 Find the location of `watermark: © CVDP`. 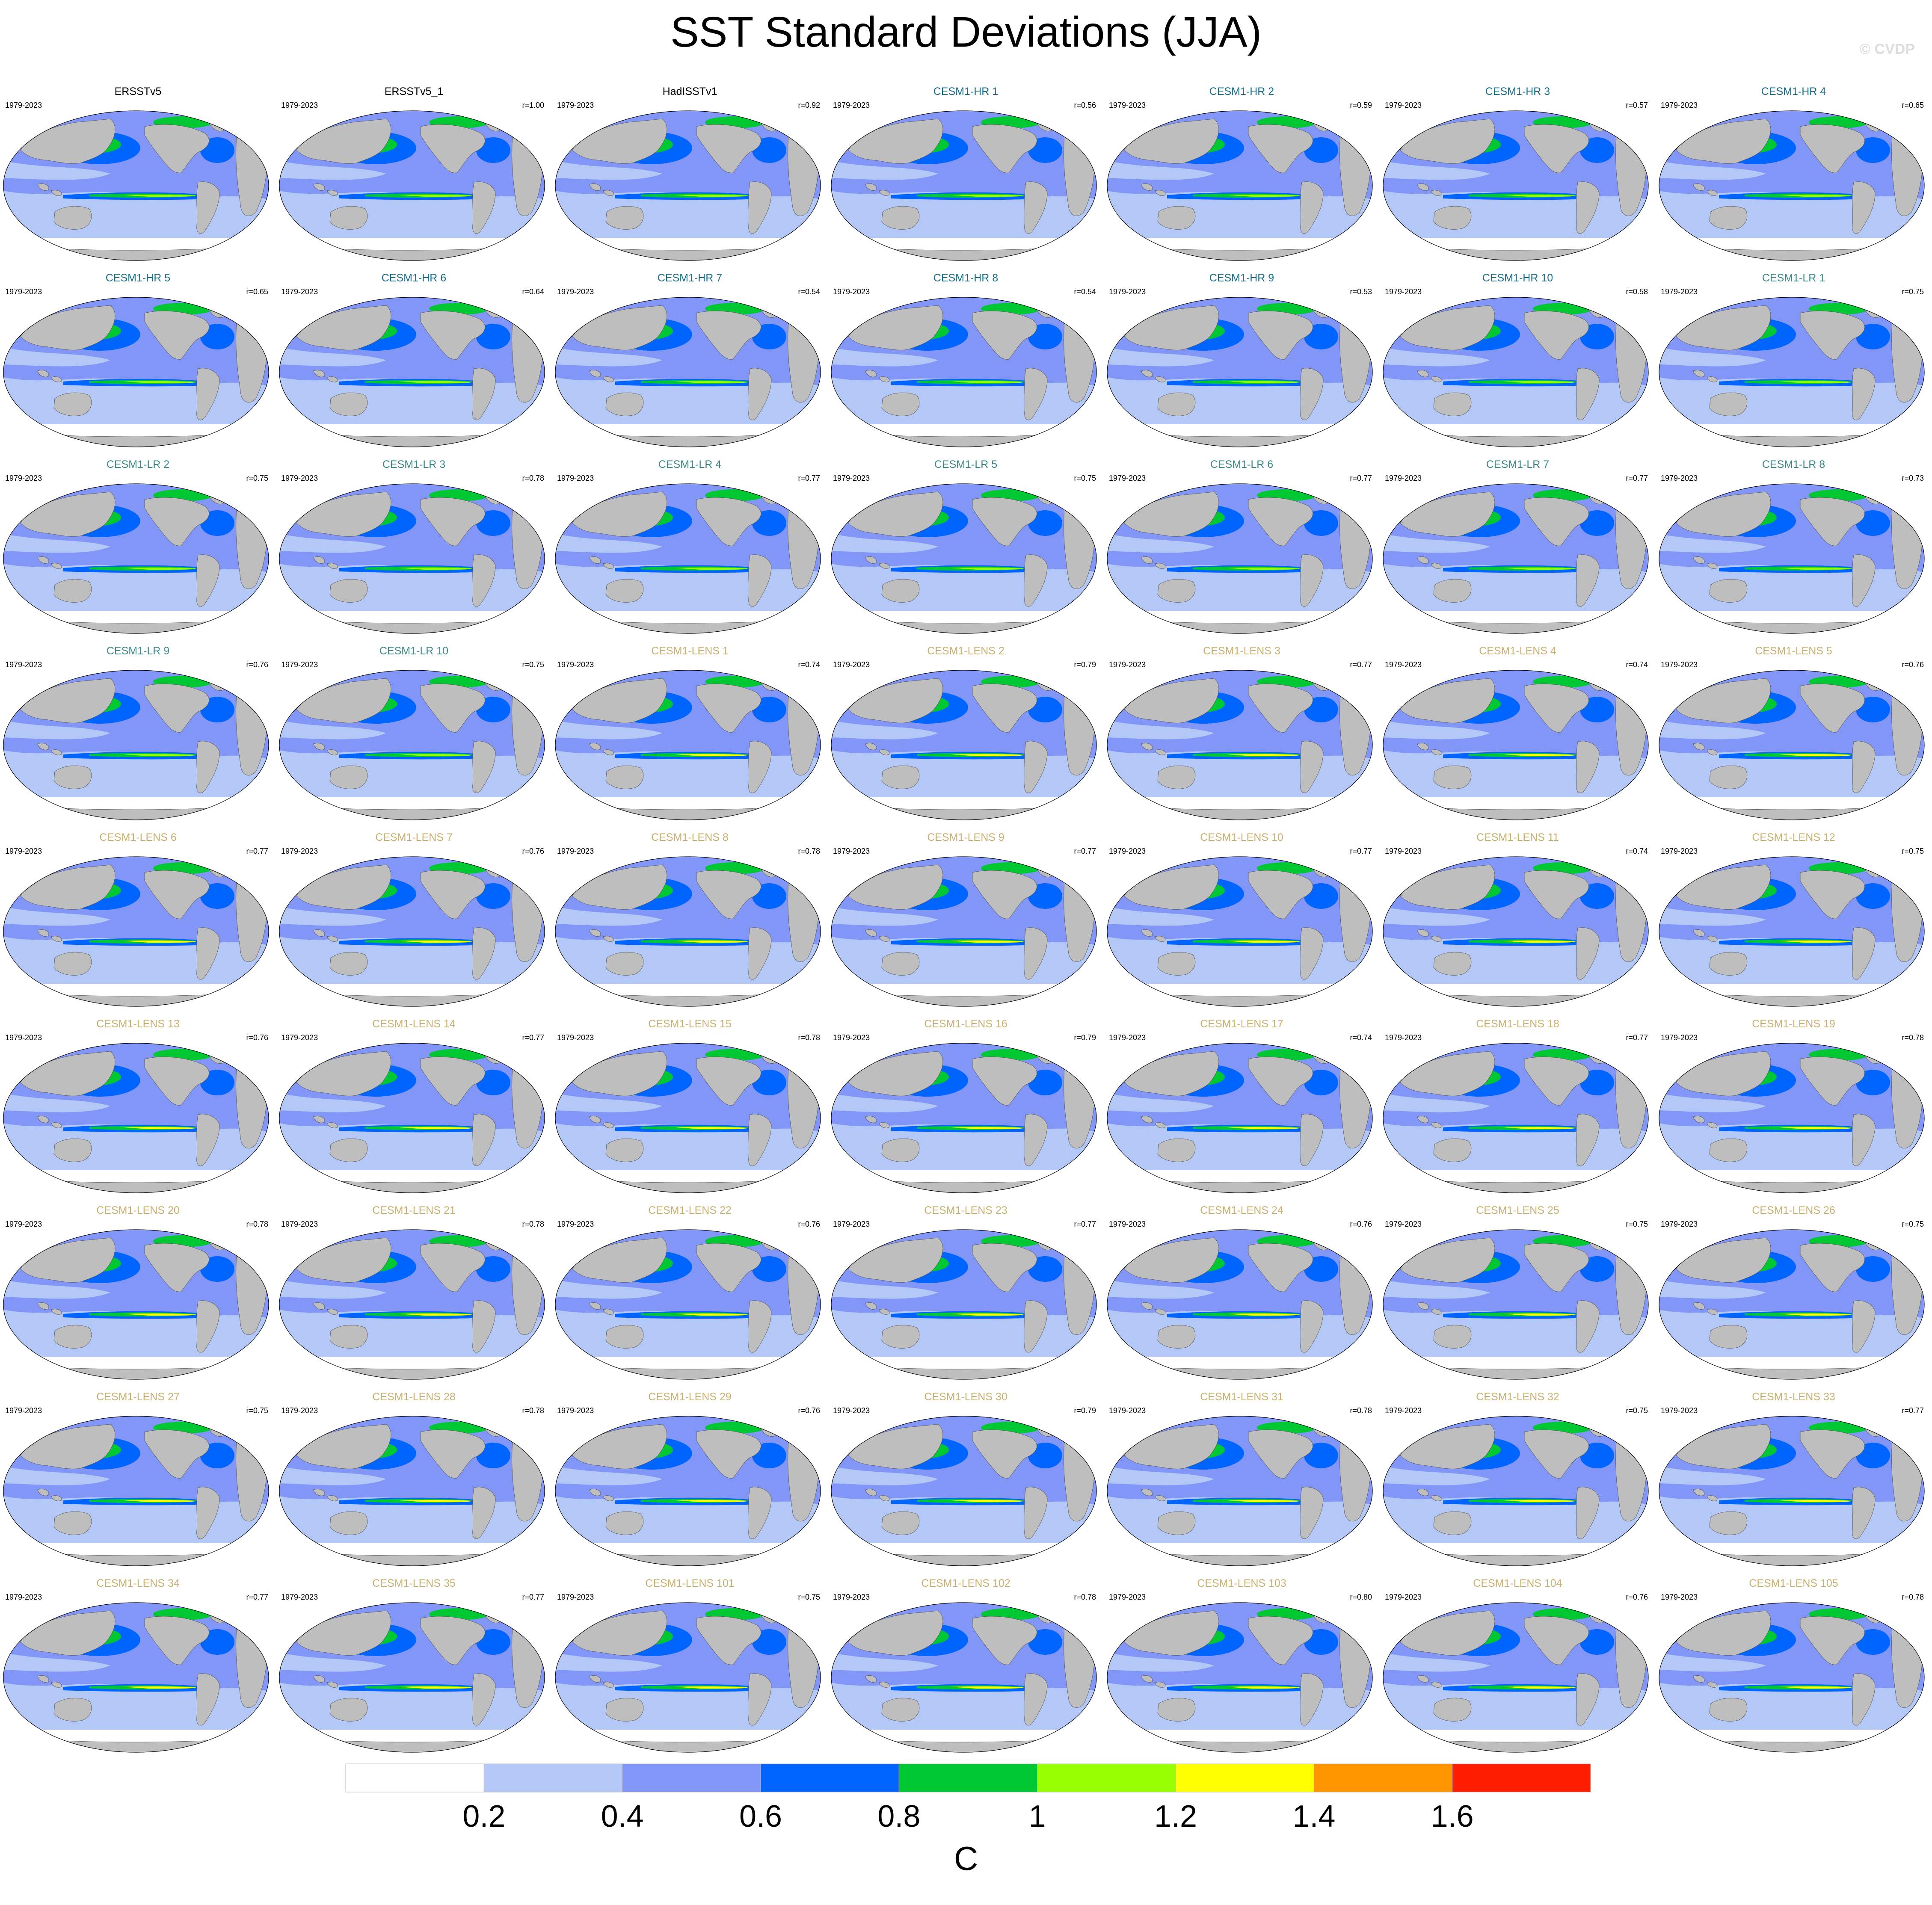

watermark: © CVDP is located at coordinates (1887, 49).